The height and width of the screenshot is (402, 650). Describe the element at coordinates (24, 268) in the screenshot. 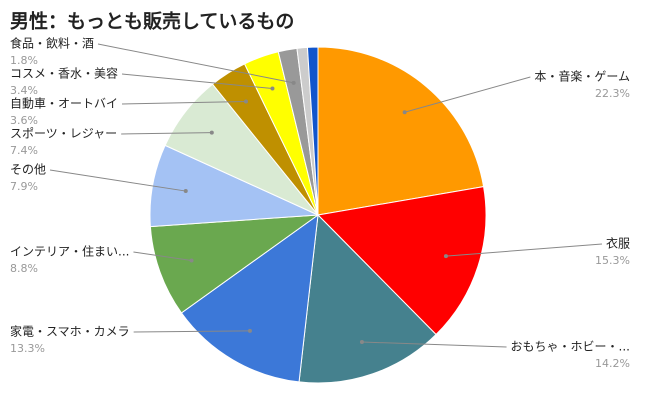

I see `slice-value-label: 8.8%` at that location.